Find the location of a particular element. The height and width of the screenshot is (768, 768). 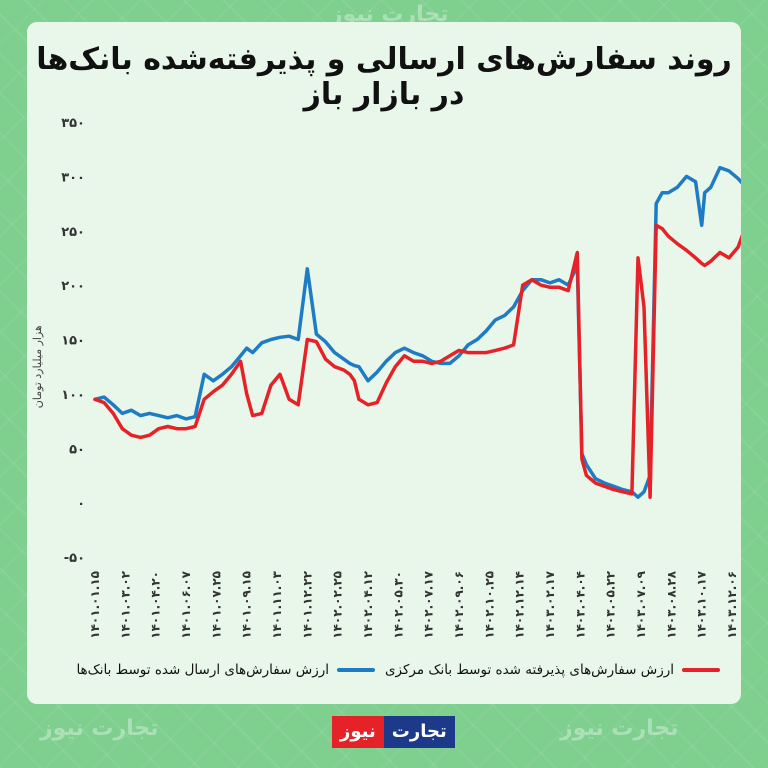

legend-swatch-red is located at coordinates (701, 670).